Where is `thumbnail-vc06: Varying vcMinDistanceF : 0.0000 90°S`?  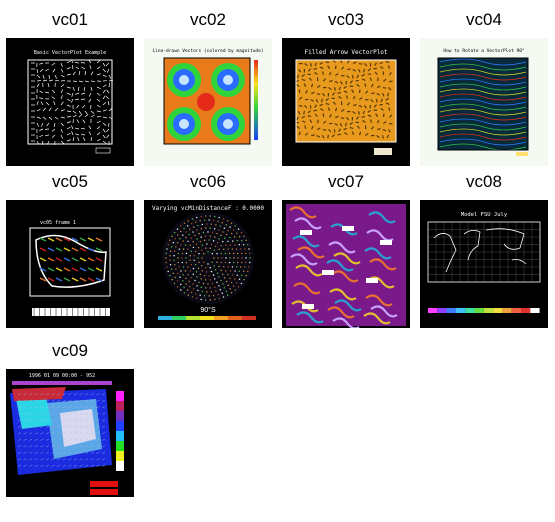 thumbnail-vc06: Varying vcMinDistanceF : 0.0000 90°S is located at coordinates (208, 264).